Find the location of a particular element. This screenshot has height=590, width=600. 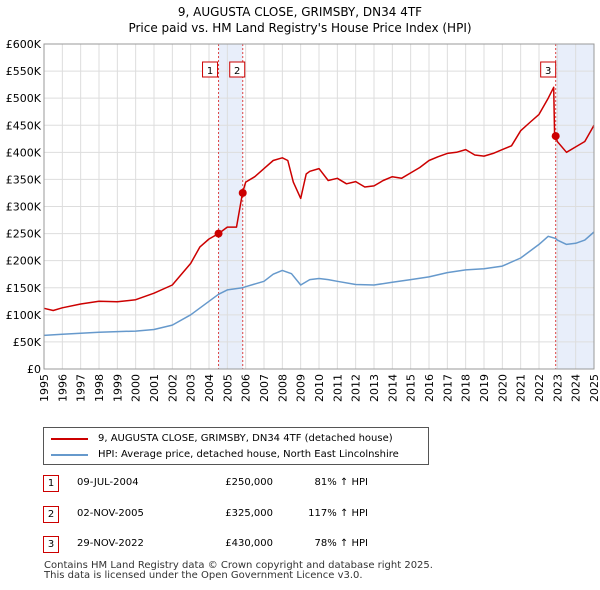

x-tick-label: 2005 is located at coordinates (227, 388).